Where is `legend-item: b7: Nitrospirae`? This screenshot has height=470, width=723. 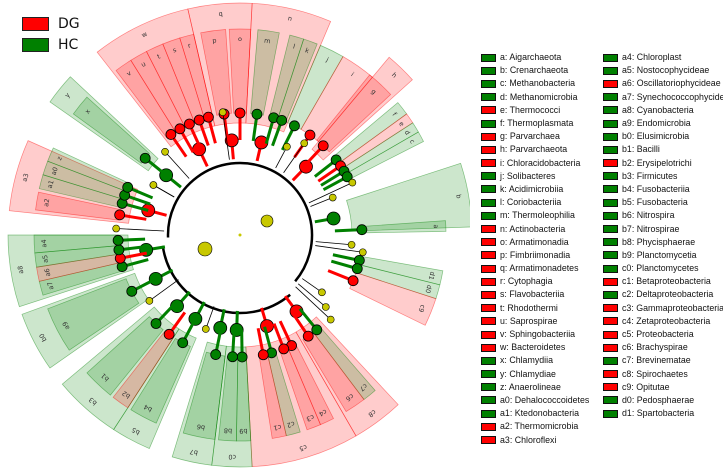 legend-item: b7: Nitrospirae is located at coordinates (663, 228).